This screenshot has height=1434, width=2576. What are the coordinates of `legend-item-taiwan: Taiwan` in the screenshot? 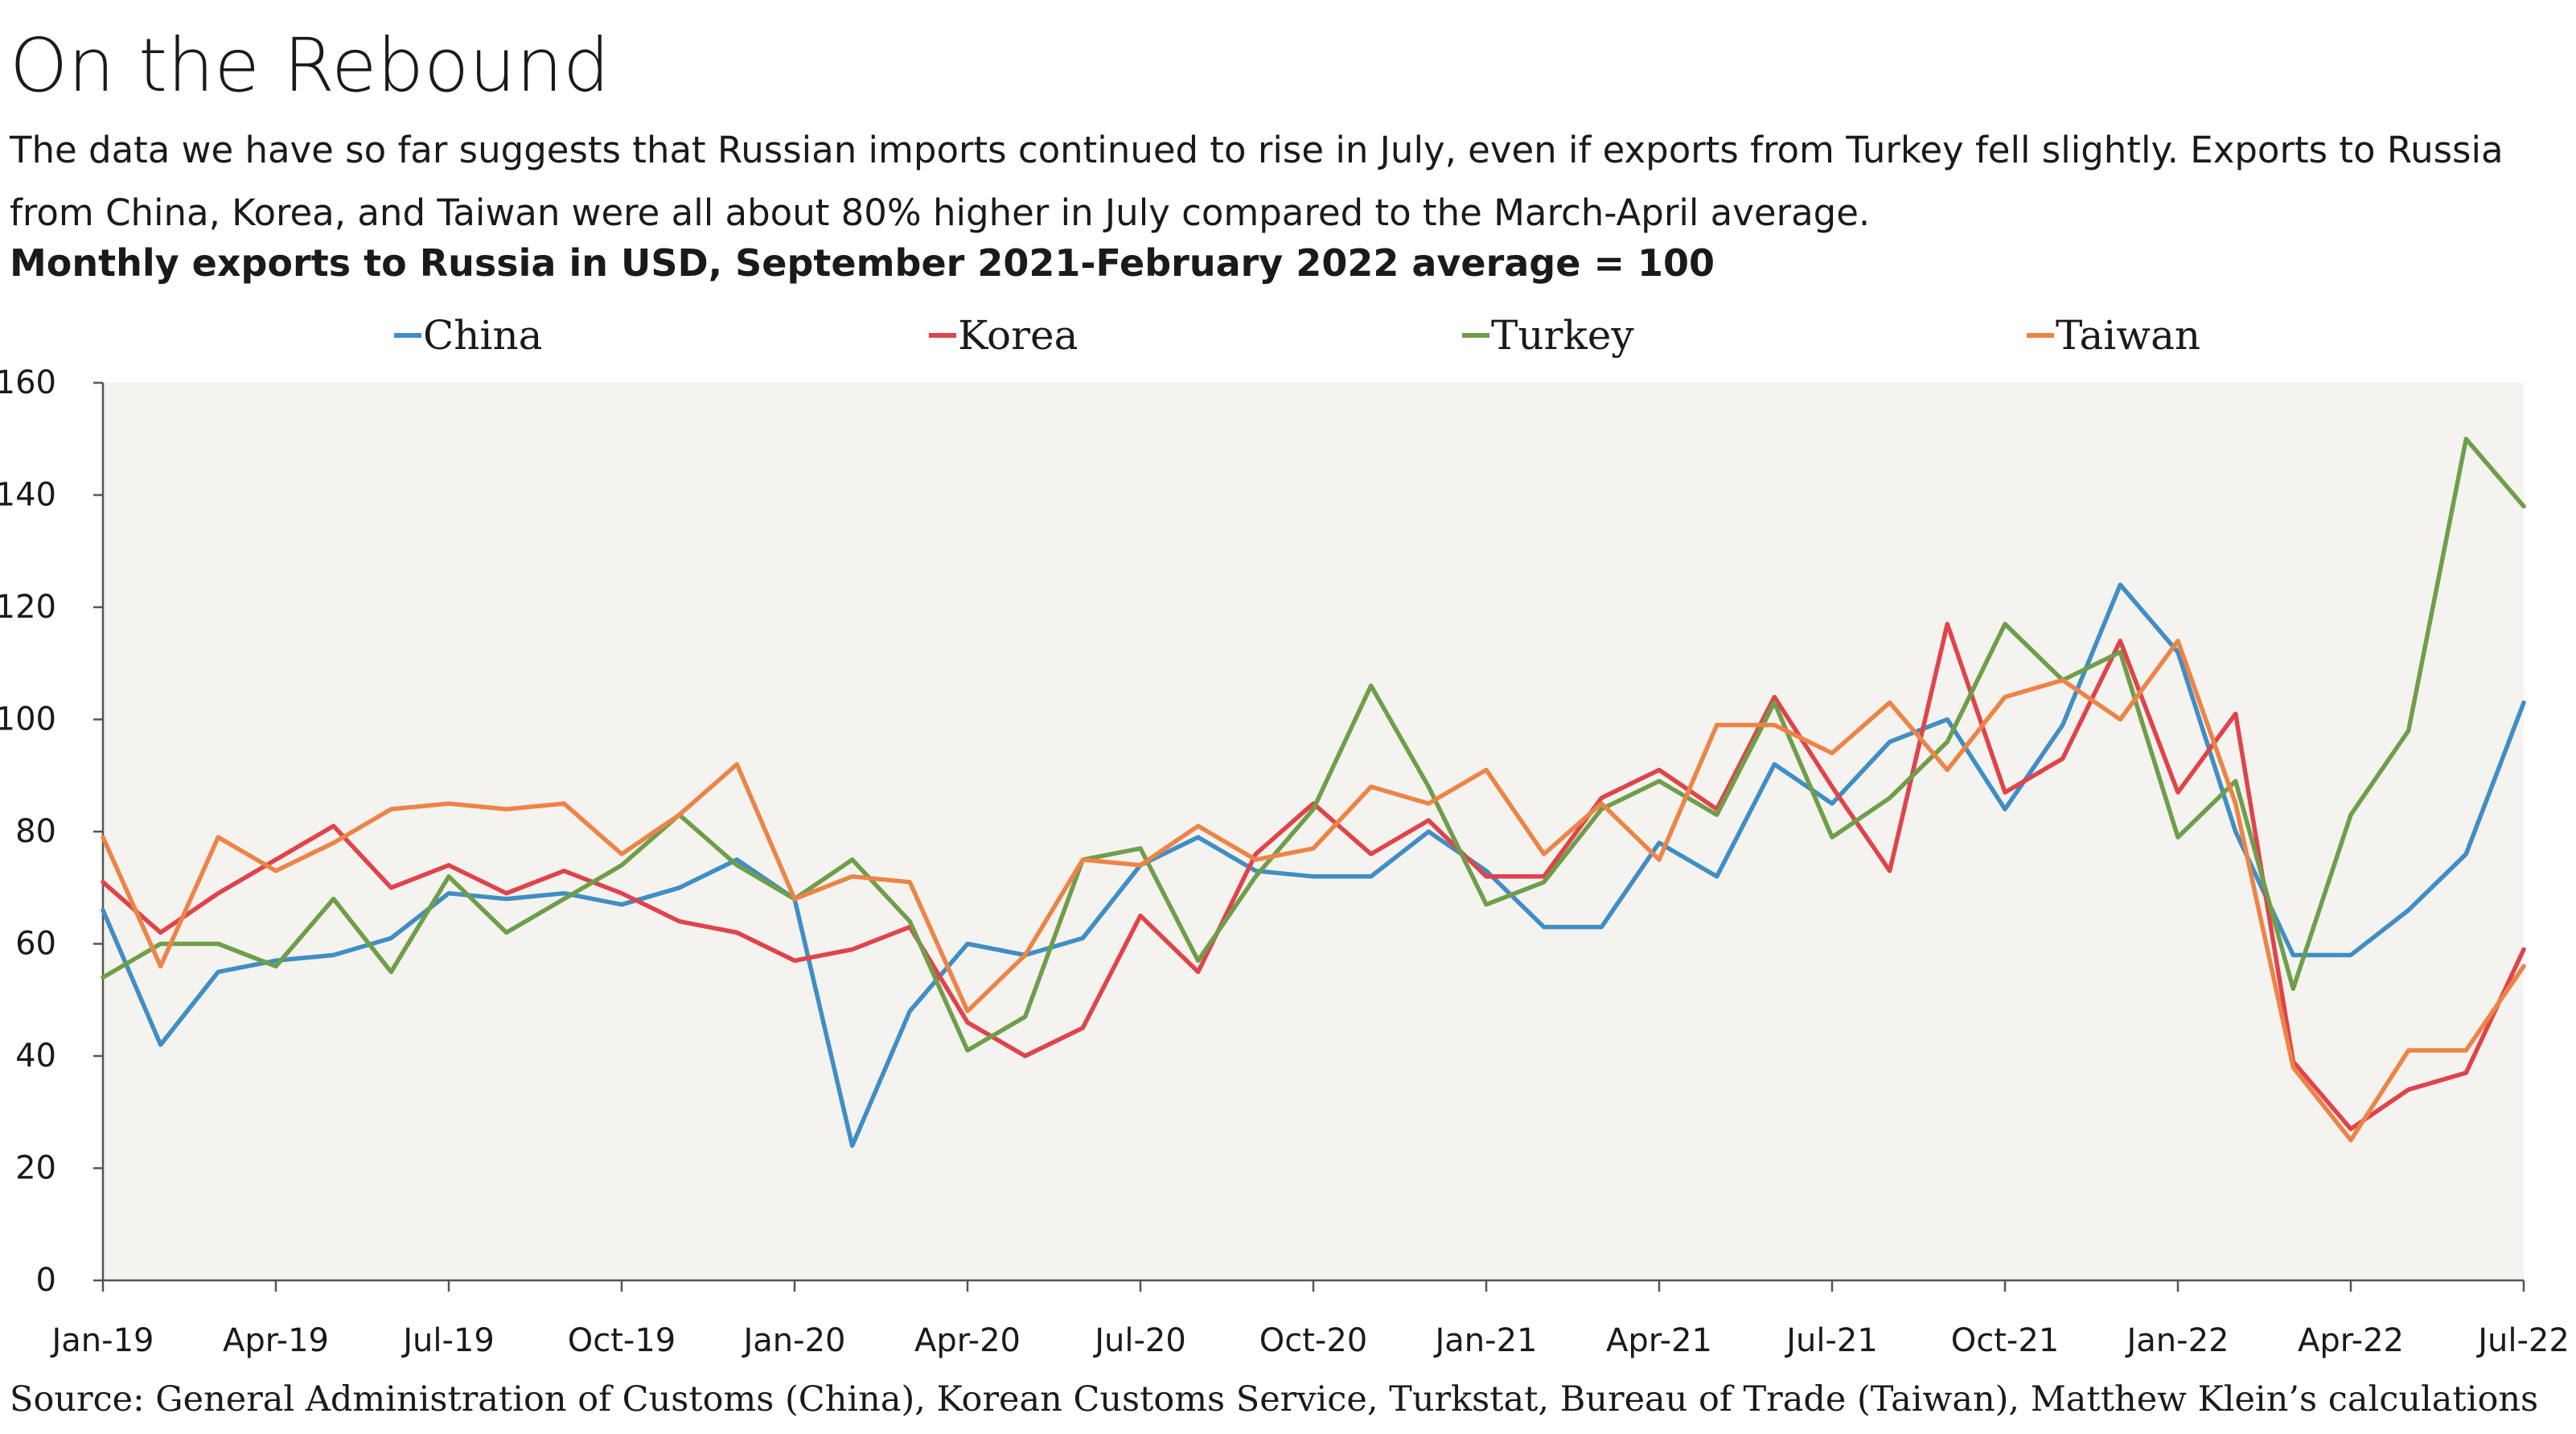 It's located at (2113, 335).